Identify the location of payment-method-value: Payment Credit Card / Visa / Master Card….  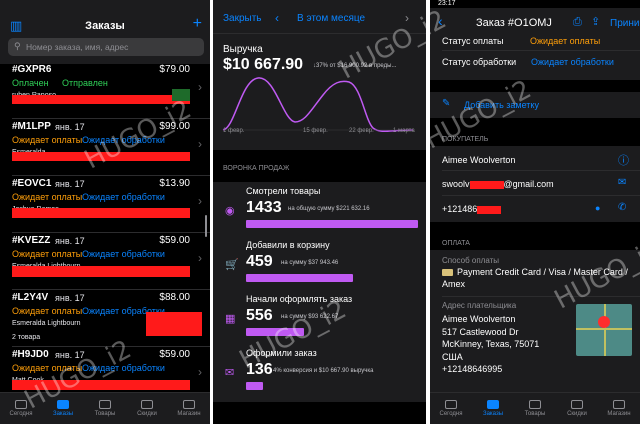
(535, 278).